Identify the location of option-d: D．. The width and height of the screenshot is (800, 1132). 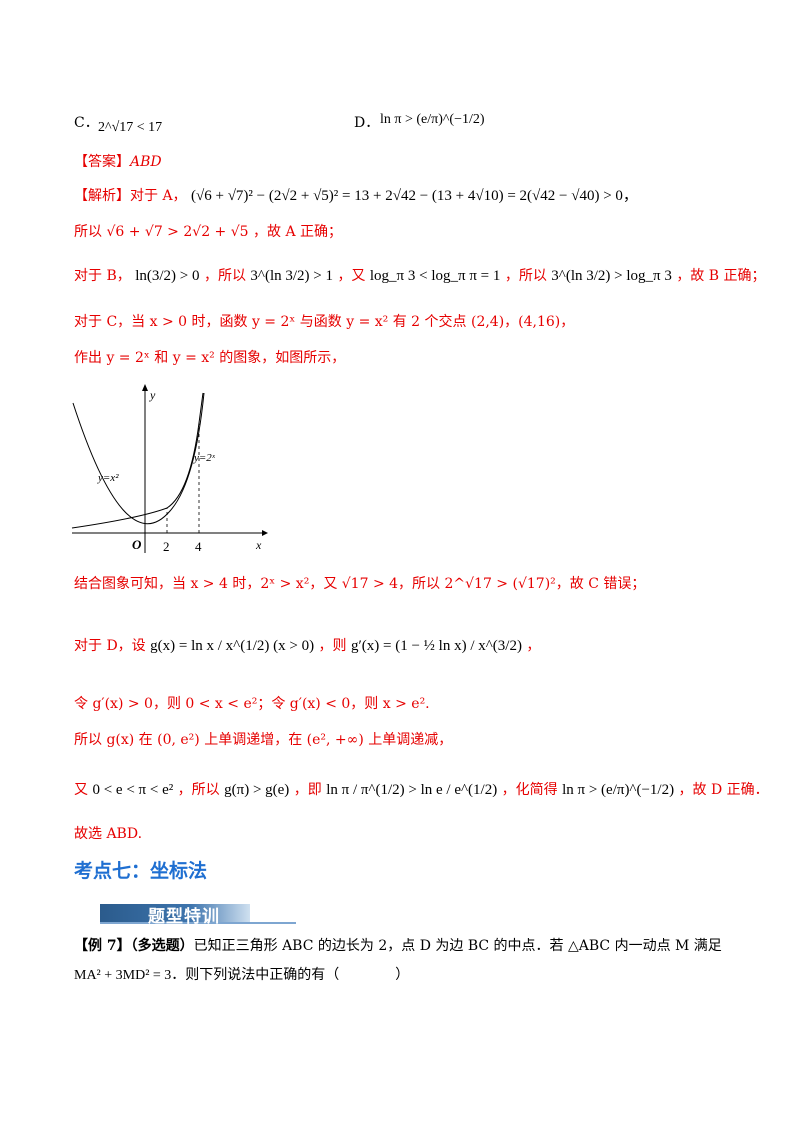
(366, 122).